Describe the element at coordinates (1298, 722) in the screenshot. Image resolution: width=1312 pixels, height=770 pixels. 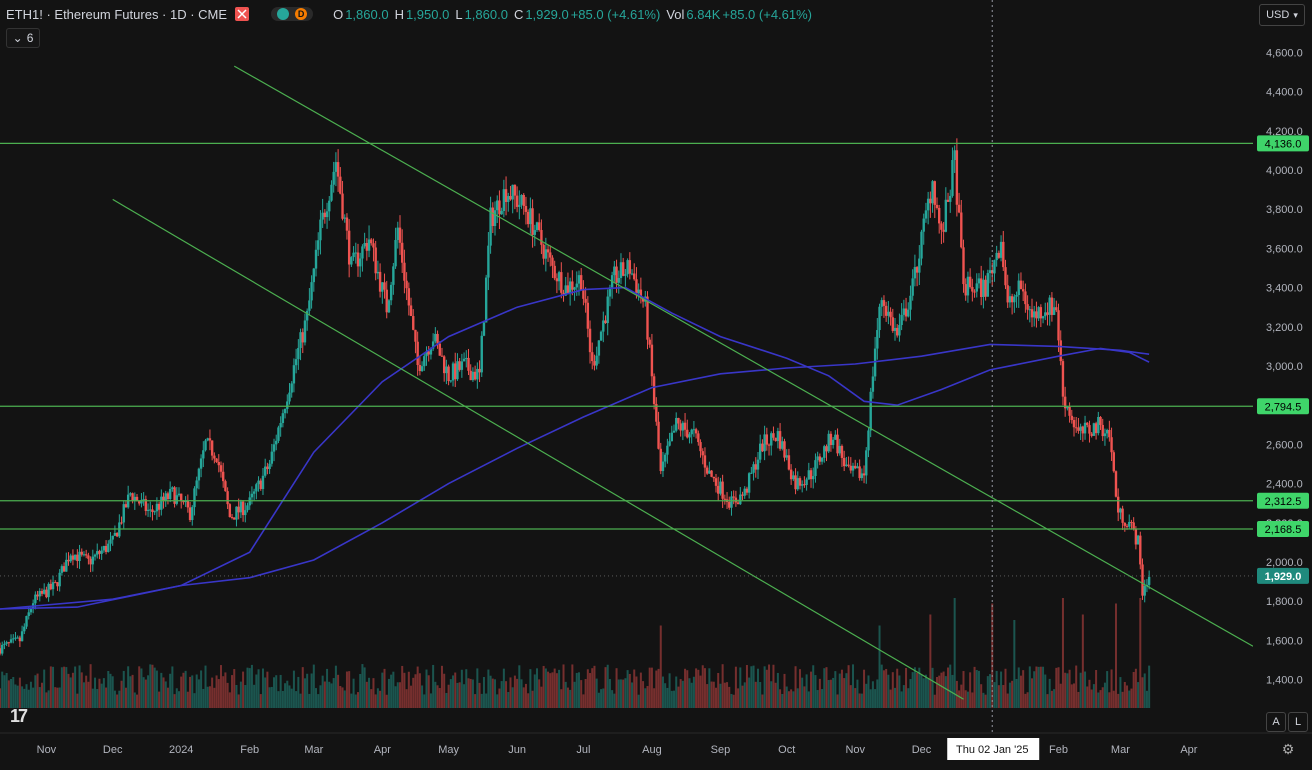
I see `log-scale-button: L` at that location.